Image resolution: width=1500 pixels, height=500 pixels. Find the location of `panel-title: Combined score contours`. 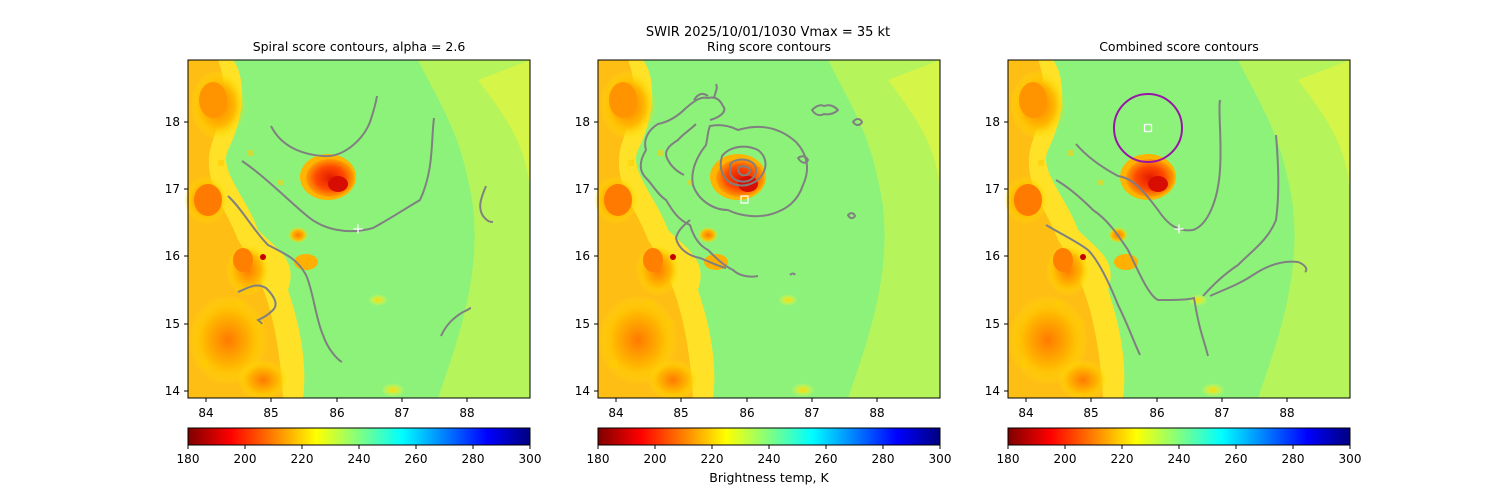

panel-title: Combined score contours is located at coordinates (1179, 46).